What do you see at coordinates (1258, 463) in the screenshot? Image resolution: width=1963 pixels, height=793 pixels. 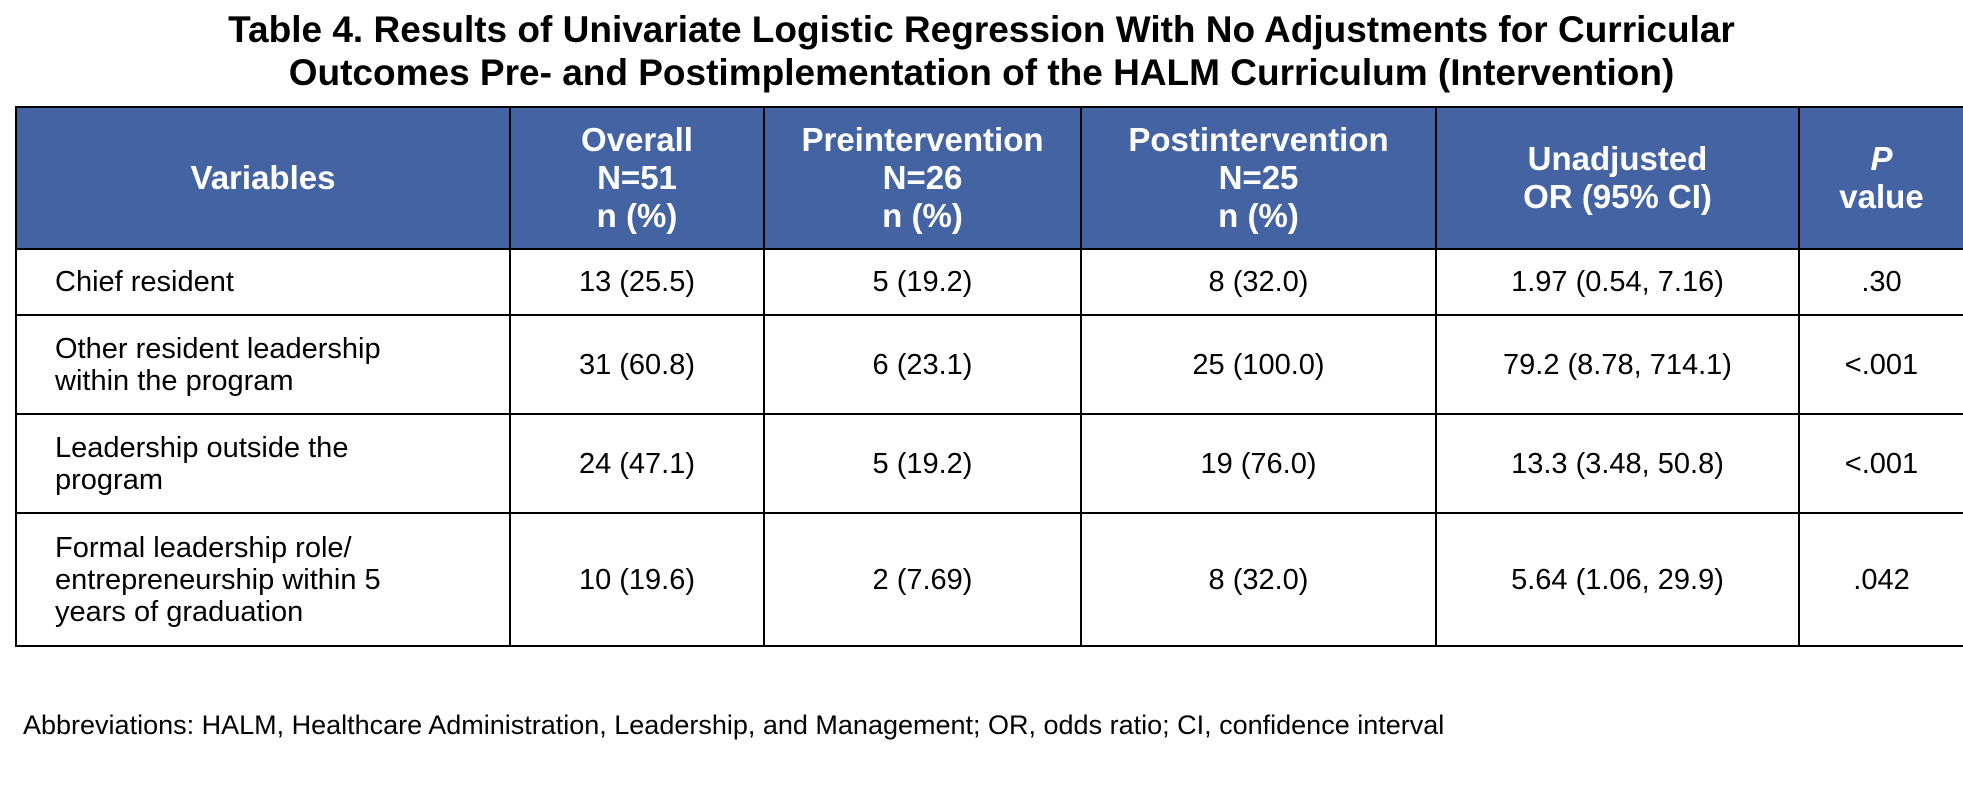 I see `cell-postintervention: 19 (76.0)` at bounding box center [1258, 463].